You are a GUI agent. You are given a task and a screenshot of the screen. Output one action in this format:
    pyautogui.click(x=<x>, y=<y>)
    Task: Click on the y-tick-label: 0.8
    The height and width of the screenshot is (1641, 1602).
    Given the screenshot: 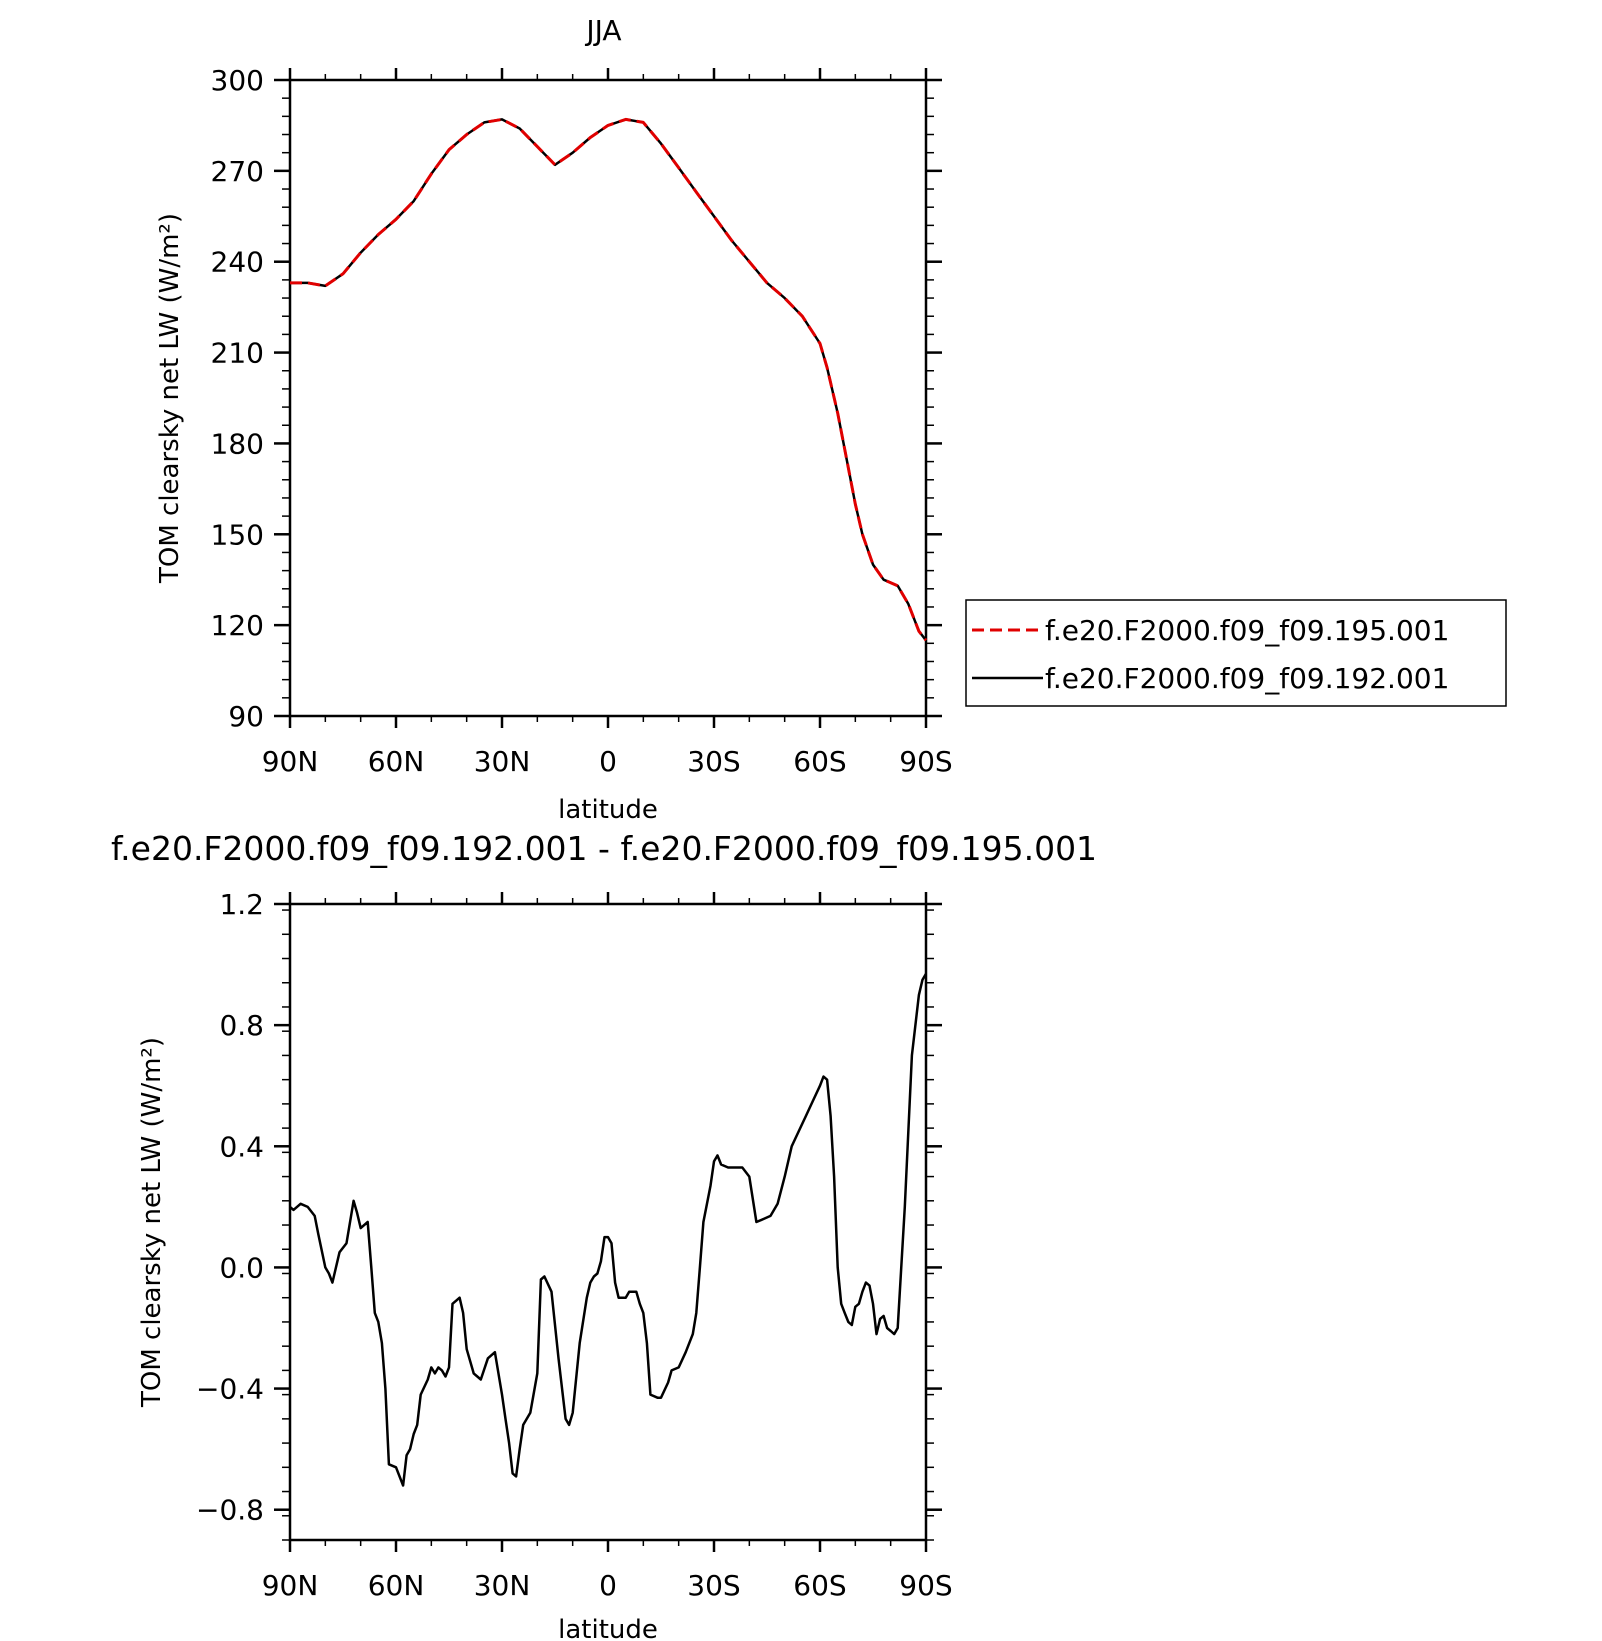 What is the action you would take?
    pyautogui.click(x=241, y=1025)
    